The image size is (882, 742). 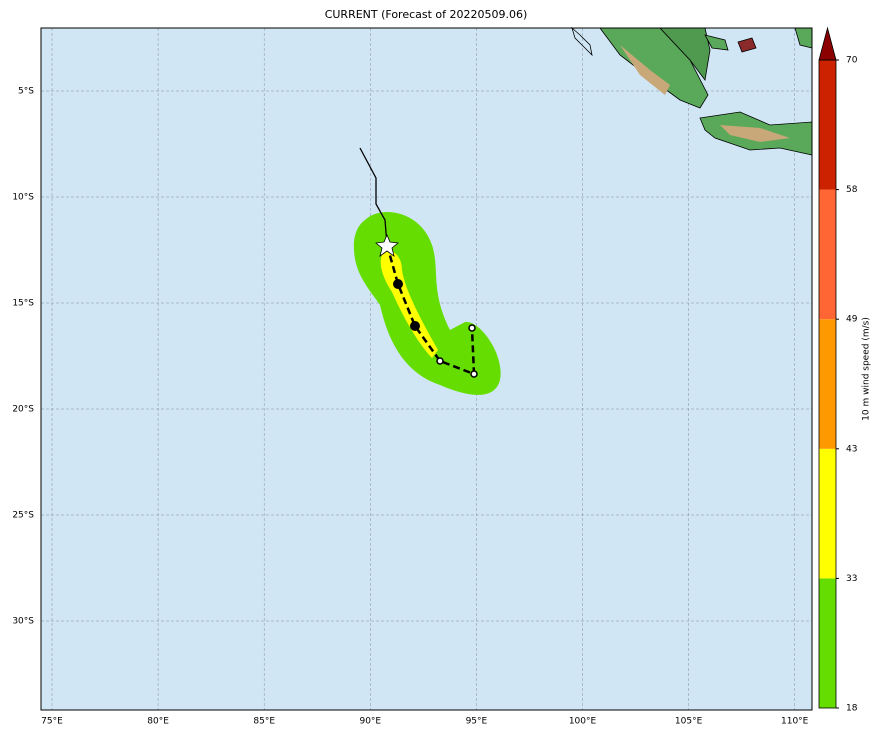 I want to click on colorbar-tick-label: 33, so click(x=851, y=579).